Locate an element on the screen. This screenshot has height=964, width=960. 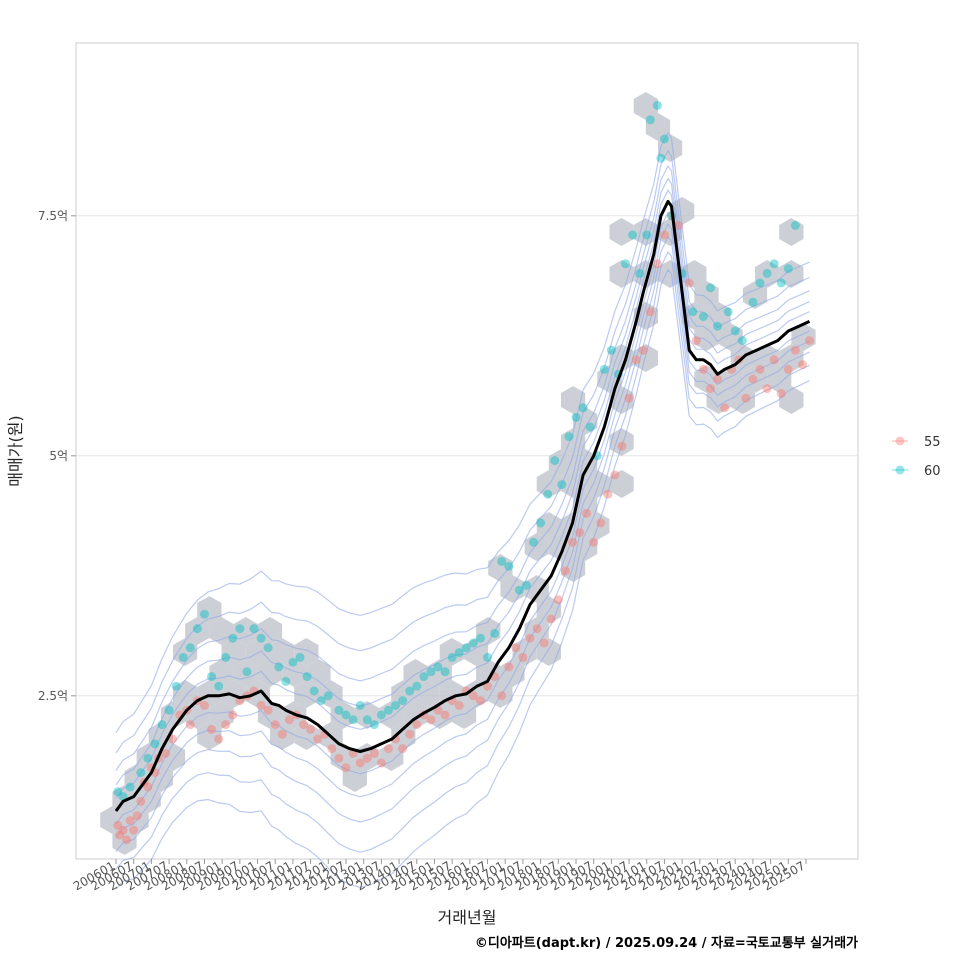
y-axis-title: 매매가(원) is located at coordinates (15, 450).